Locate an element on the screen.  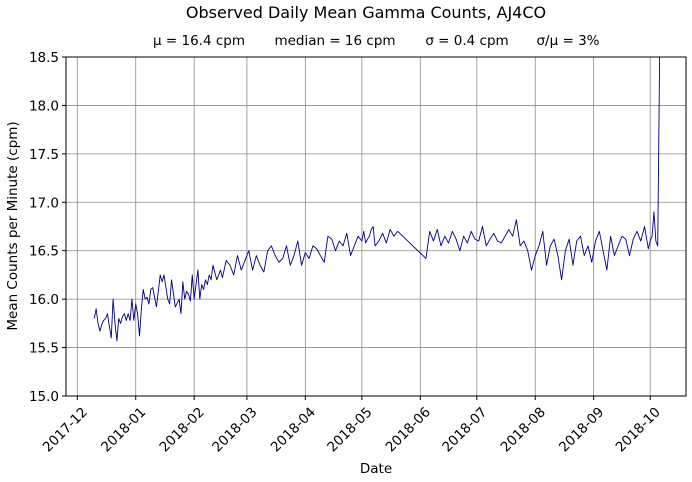
chart-title: Observed Daily Mean Gamma Counts, AJ4CO is located at coordinates (366, 12).